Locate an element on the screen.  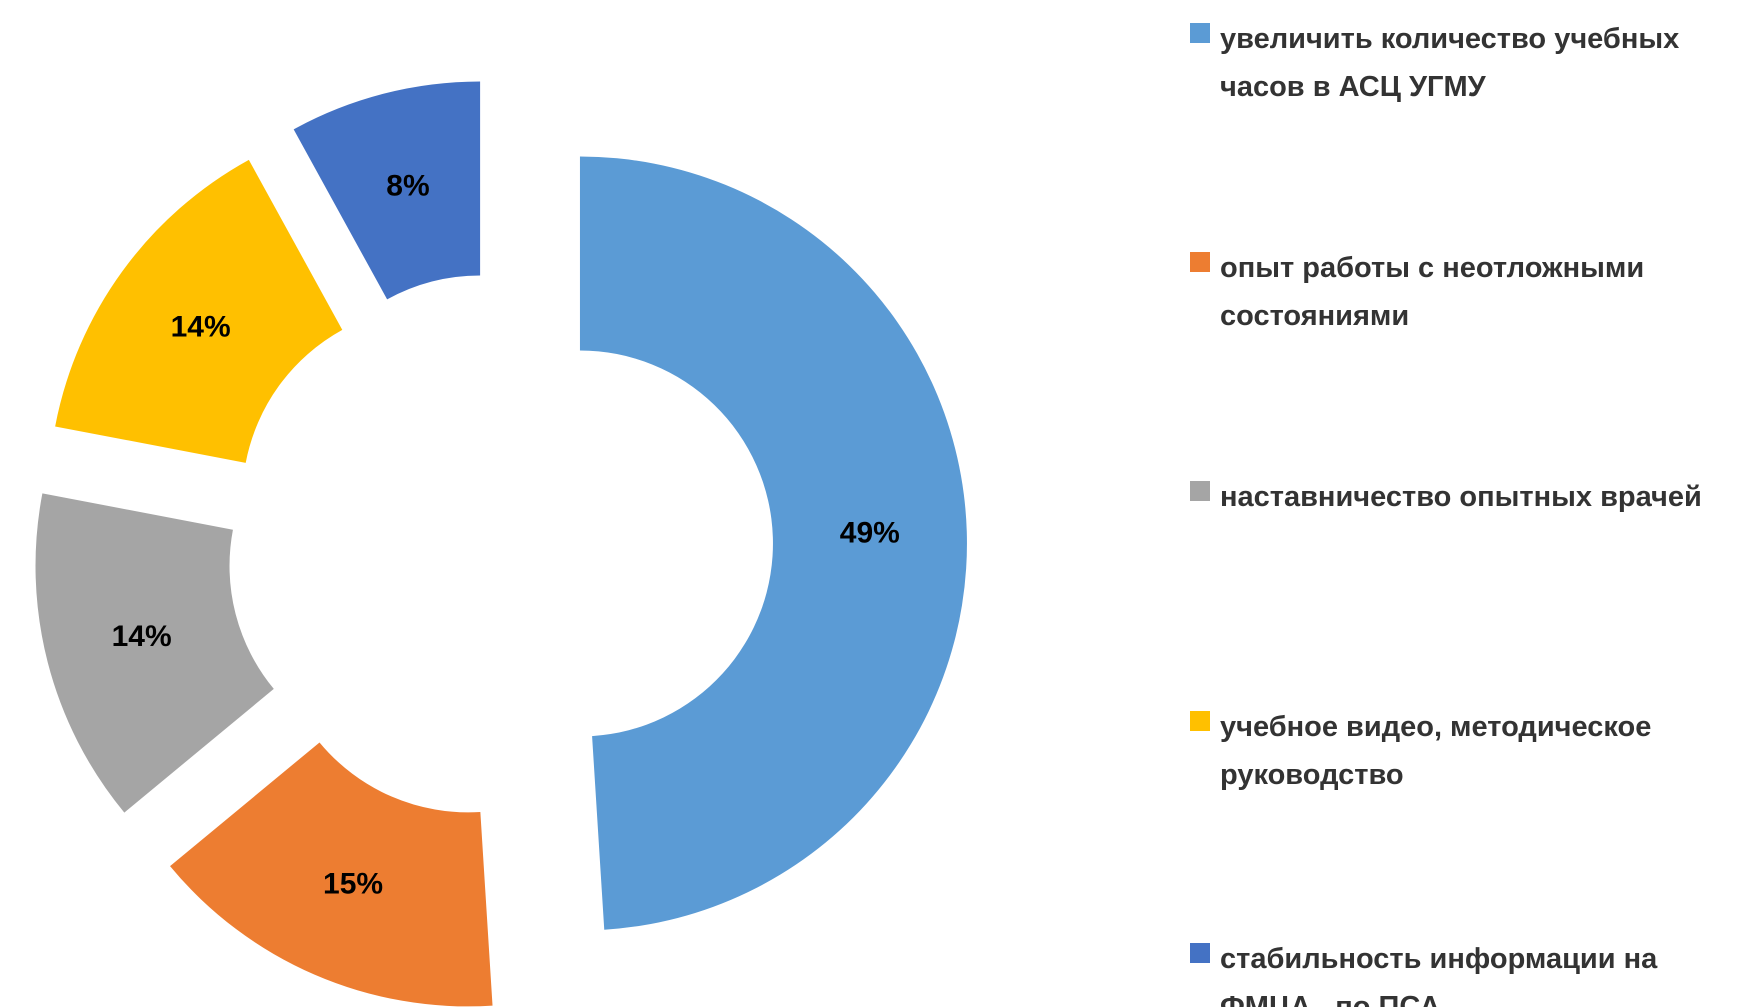
legend-label: стабильность информации на ФМЦА по ПСА is located at coordinates (1443, 975).